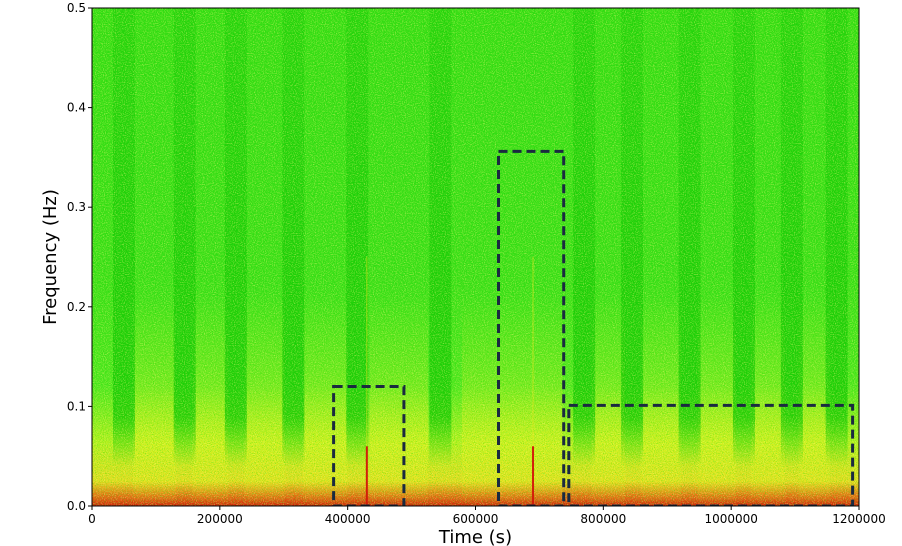 The image size is (902, 546). What do you see at coordinates (348, 519) in the screenshot?
I see `x-tick-label: 400000` at bounding box center [348, 519].